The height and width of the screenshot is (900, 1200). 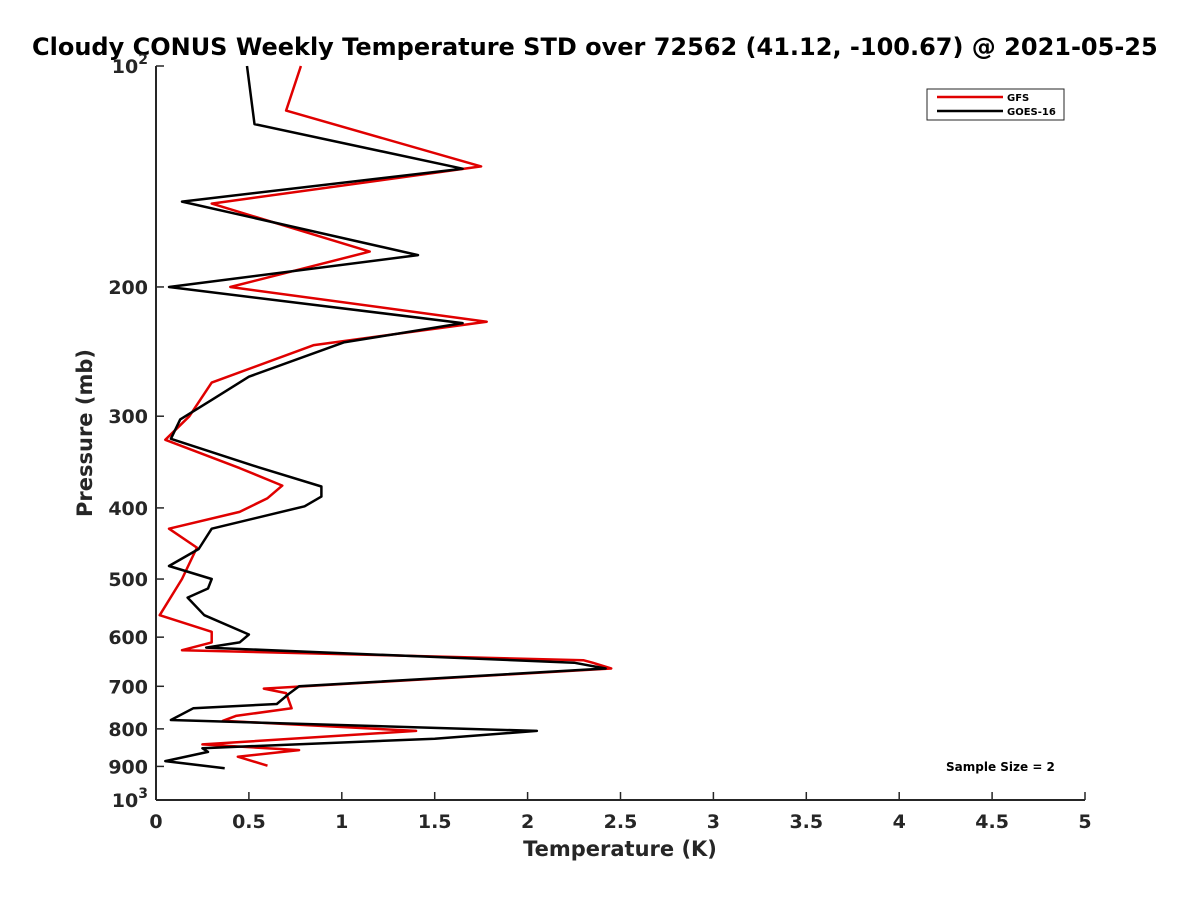 What do you see at coordinates (128, 288) in the screenshot?
I see `y-tick-label: 200` at bounding box center [128, 288].